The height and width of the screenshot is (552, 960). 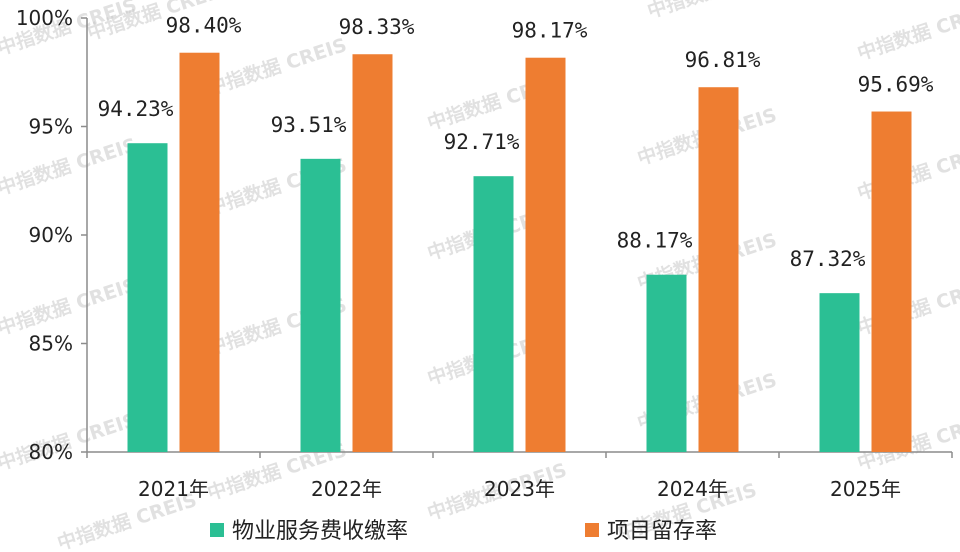 What do you see at coordinates (865, 489) in the screenshot?
I see `x-tick-label: 2025年` at bounding box center [865, 489].